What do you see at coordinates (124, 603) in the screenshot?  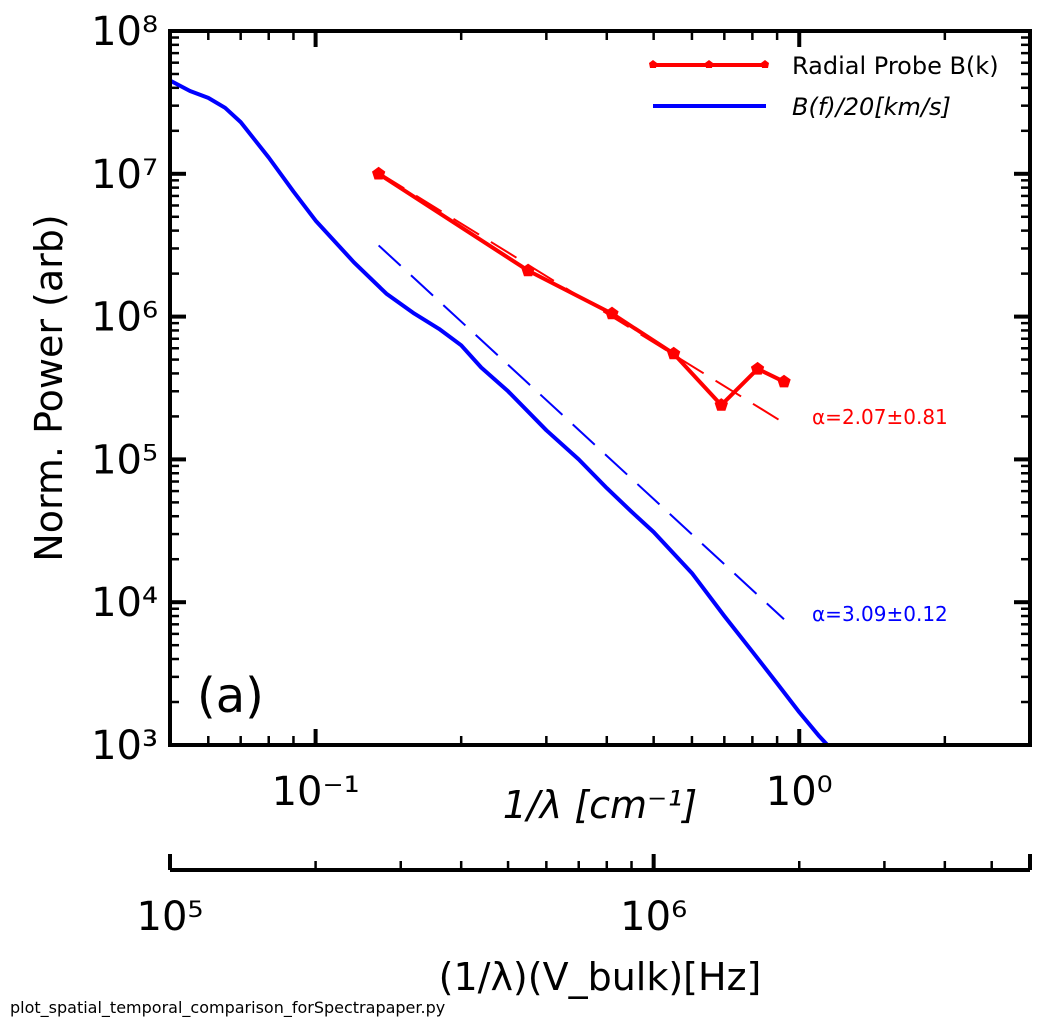 I see `y-tick-label: 10⁴` at bounding box center [124, 603].